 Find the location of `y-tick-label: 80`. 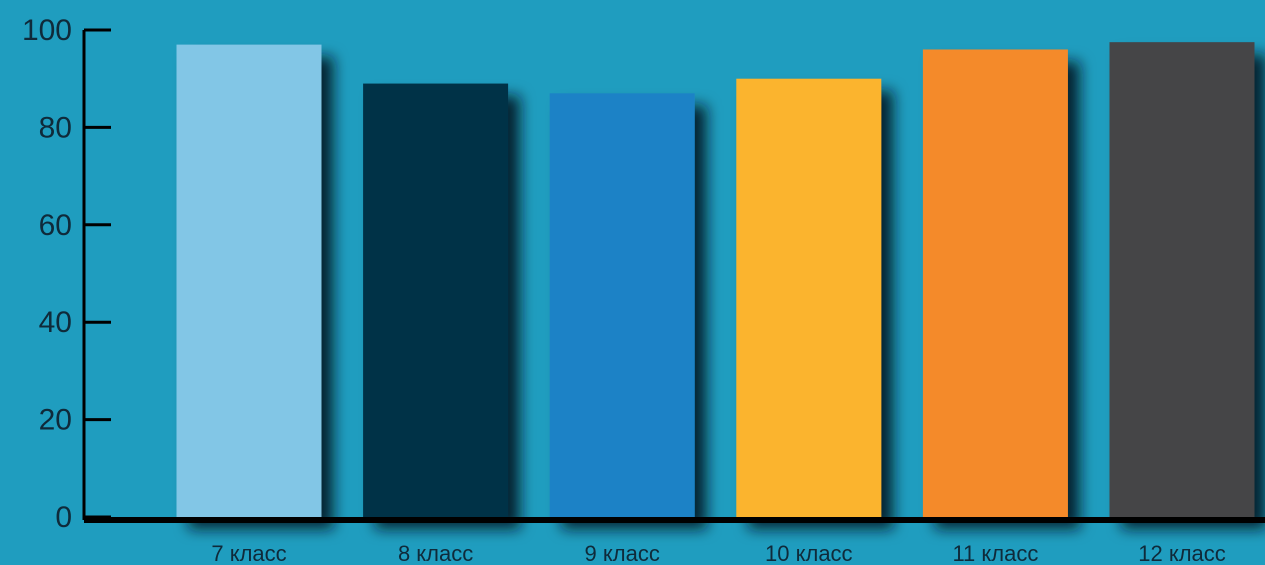

y-tick-label: 80 is located at coordinates (55, 127).